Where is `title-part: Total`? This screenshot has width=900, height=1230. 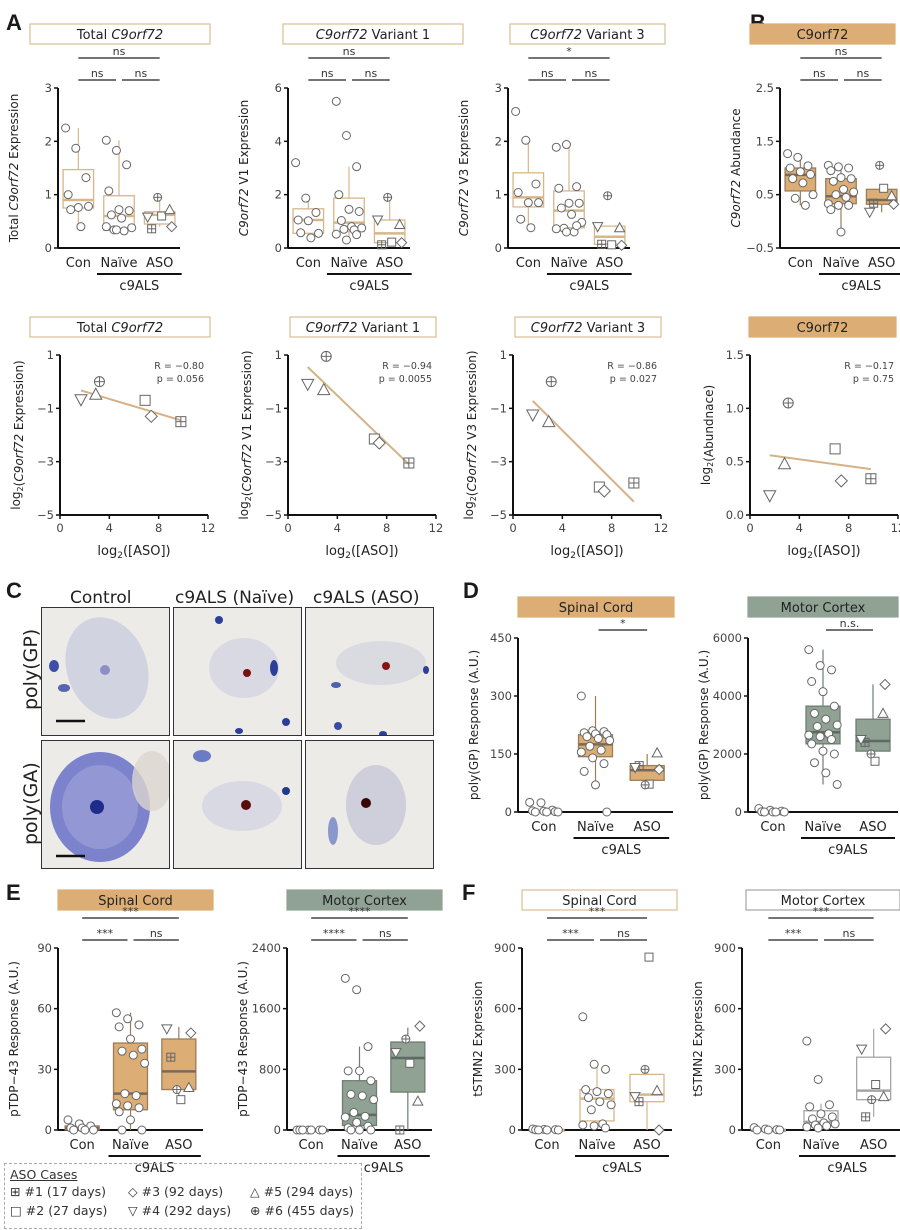
title-part: Total is located at coordinates (94, 328).